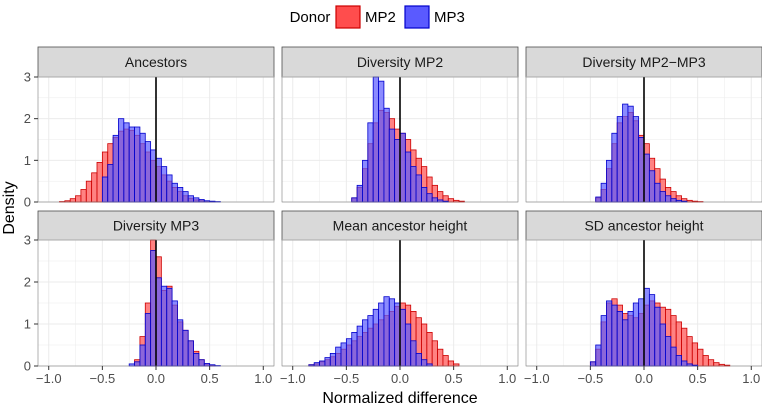 The height and width of the screenshot is (408, 762). Describe the element at coordinates (644, 378) in the screenshot. I see `x-tick-label: 0.0` at that location.